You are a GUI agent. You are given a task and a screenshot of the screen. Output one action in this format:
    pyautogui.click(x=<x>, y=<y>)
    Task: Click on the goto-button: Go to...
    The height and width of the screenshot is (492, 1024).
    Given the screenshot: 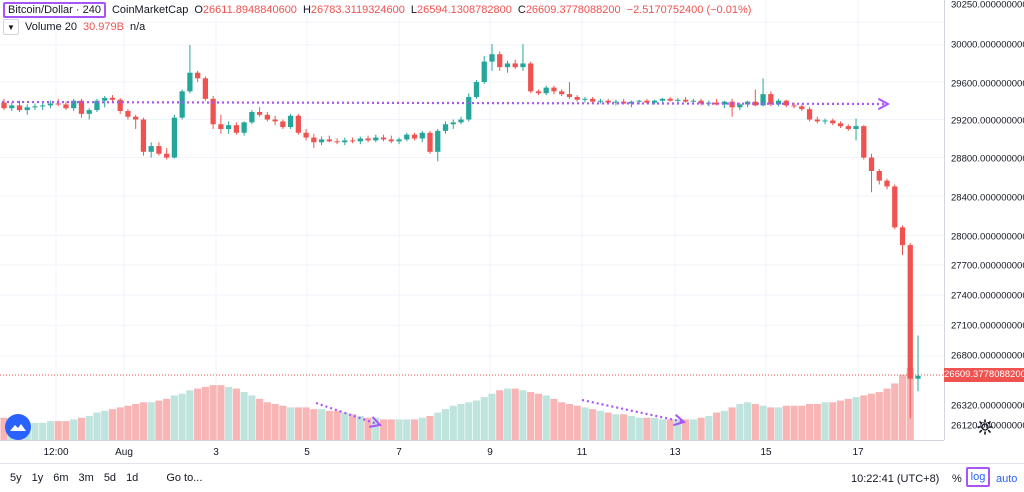 What is the action you would take?
    pyautogui.click(x=184, y=478)
    